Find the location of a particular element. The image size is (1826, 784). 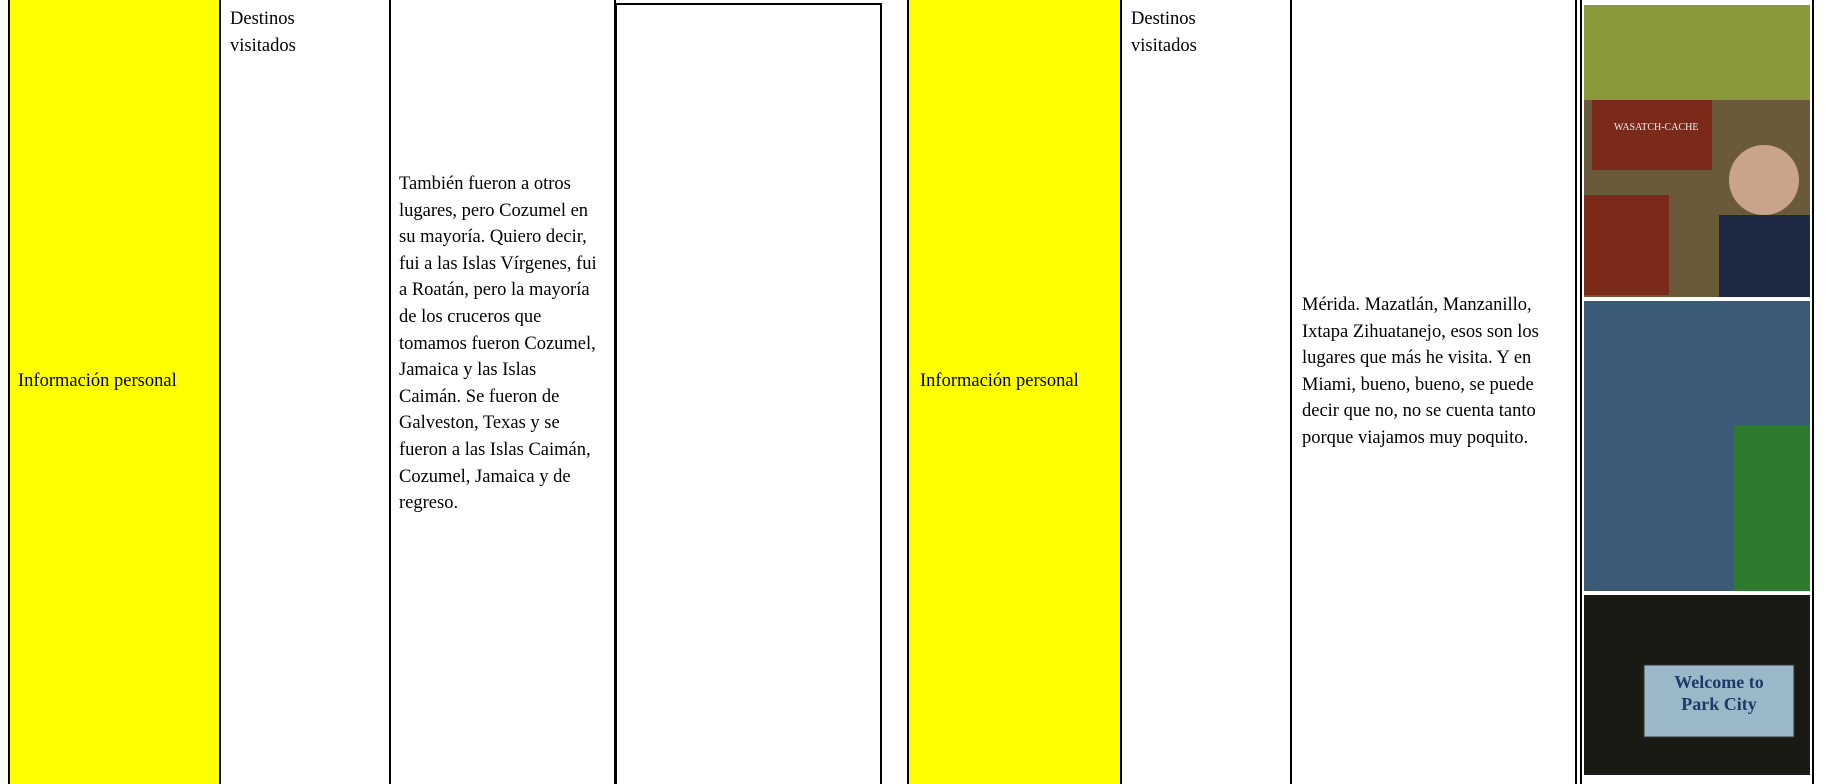

empty-cell is located at coordinates (748, 393).